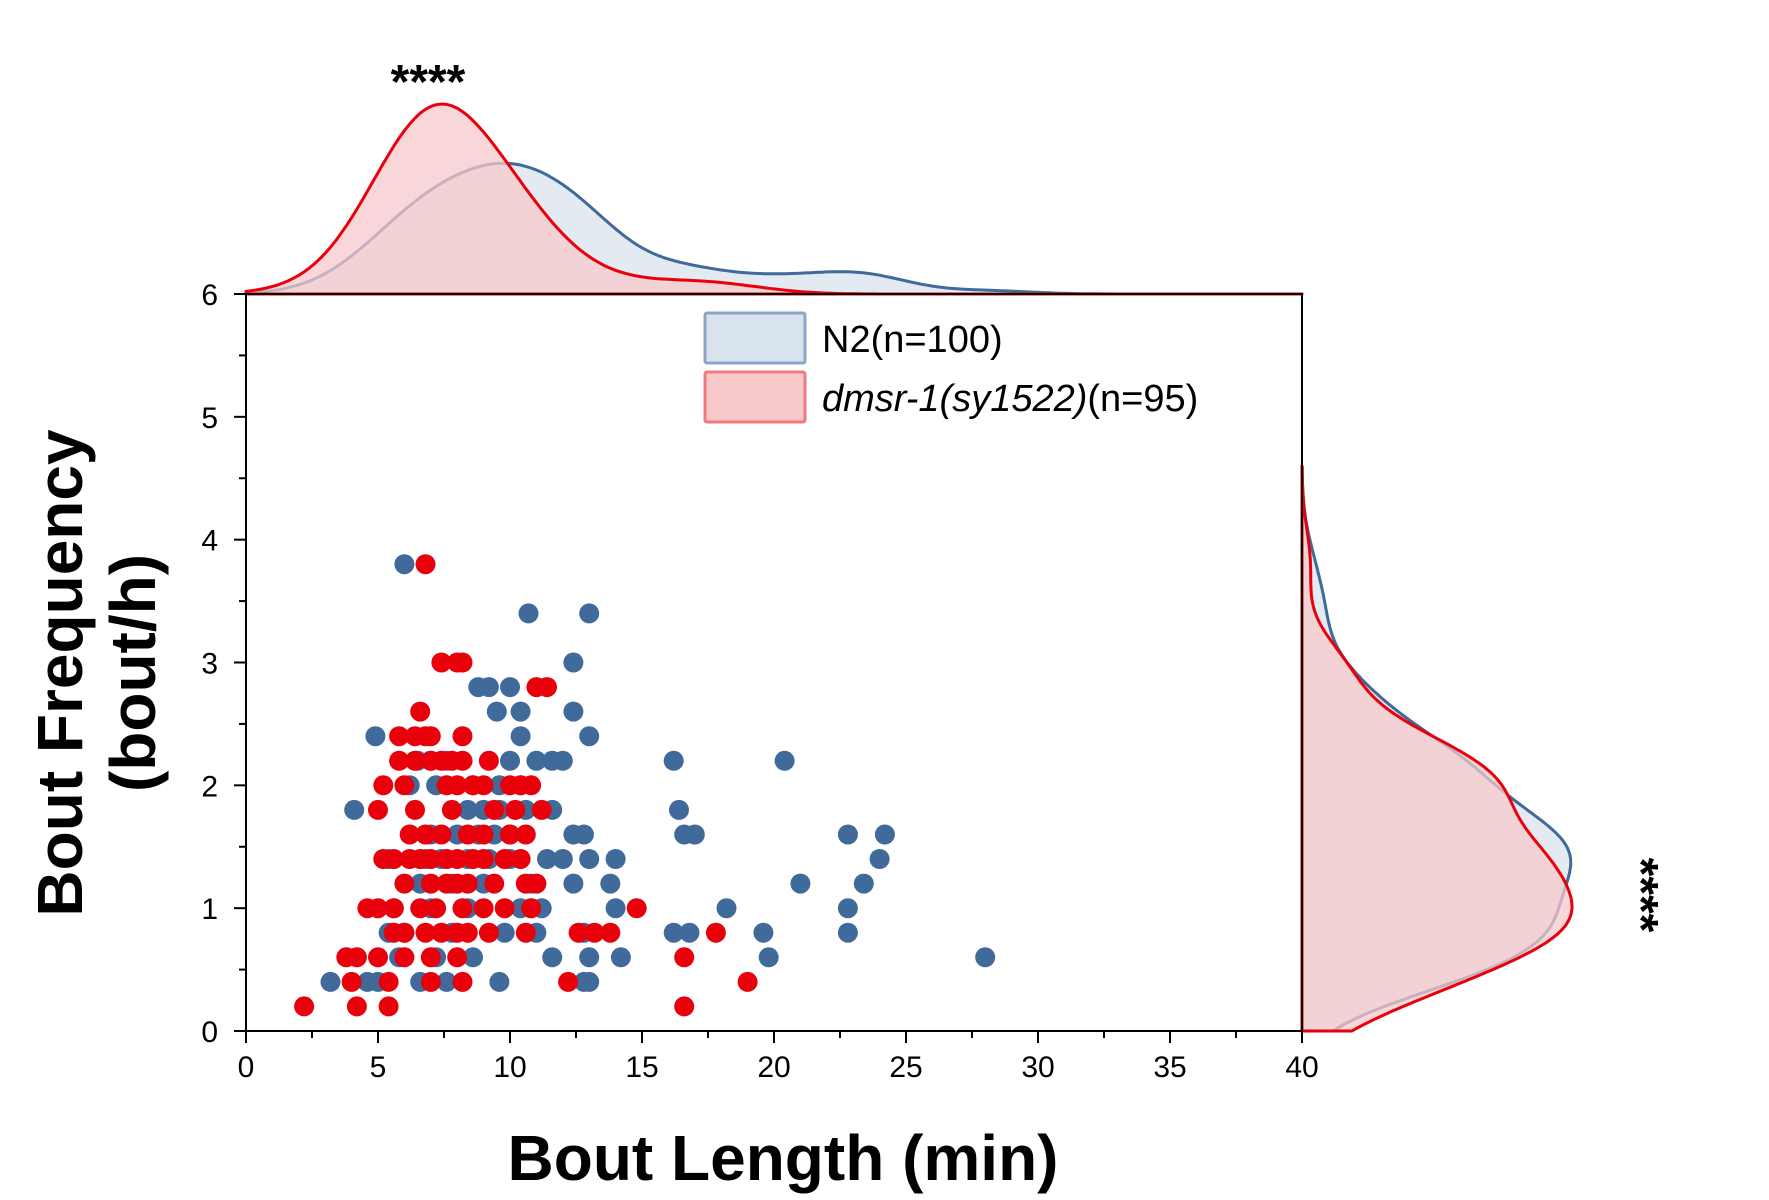 The height and width of the screenshot is (1200, 1769). I want to click on x-tick-label-40: 40, so click(1301, 1067).